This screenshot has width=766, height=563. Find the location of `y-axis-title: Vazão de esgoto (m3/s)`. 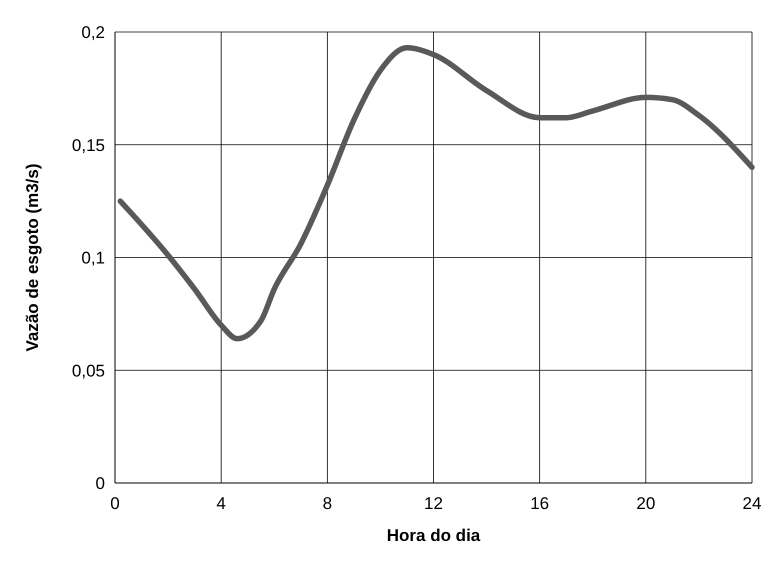

y-axis-title: Vazão de esgoto (m3/s) is located at coordinates (32, 258).